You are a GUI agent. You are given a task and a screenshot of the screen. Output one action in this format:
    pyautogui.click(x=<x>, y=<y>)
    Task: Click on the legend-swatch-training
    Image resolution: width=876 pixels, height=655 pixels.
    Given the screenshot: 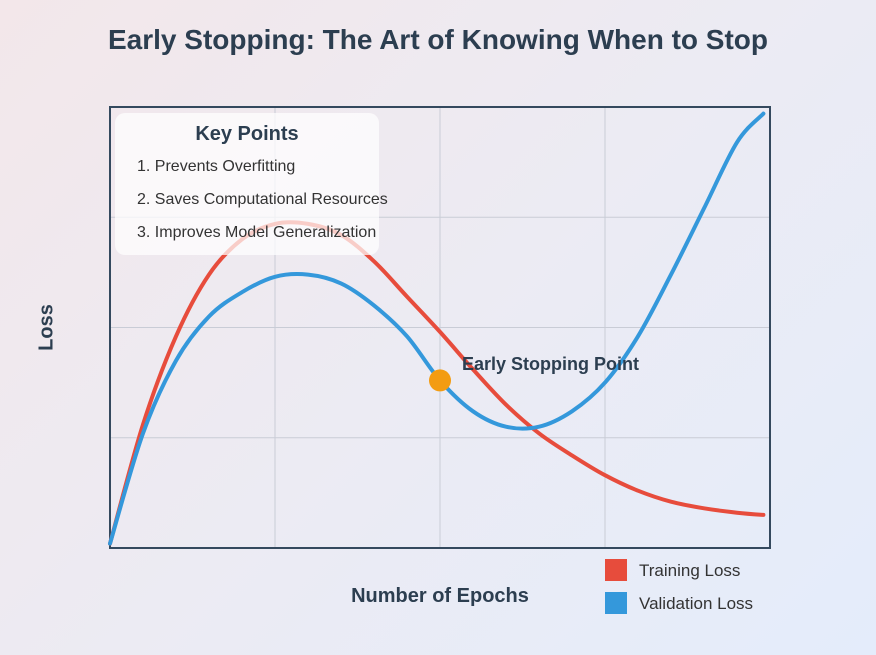 What is the action you would take?
    pyautogui.click(x=616, y=570)
    